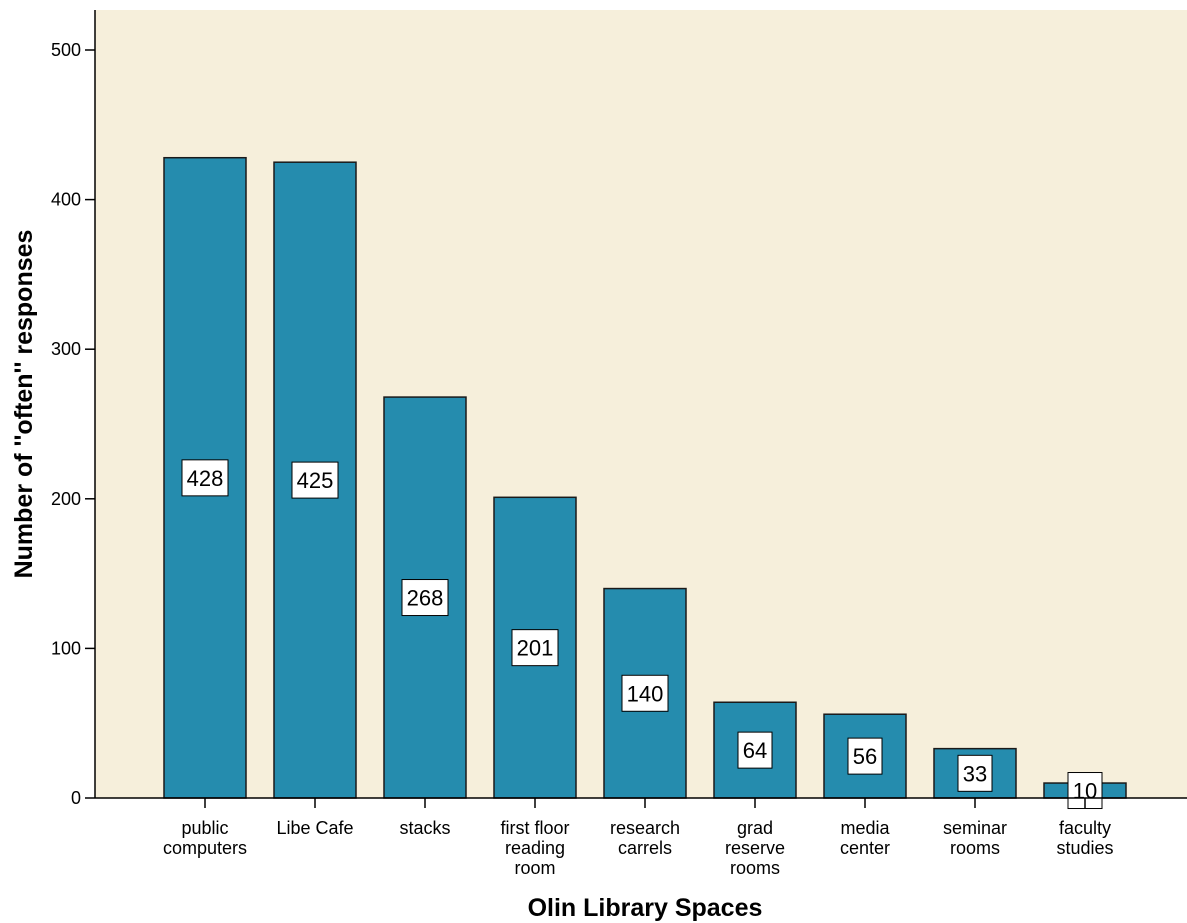 Image resolution: width=1187 pixels, height=923 pixels. Describe the element at coordinates (66, 499) in the screenshot. I see `y-tick-label: 200` at that location.